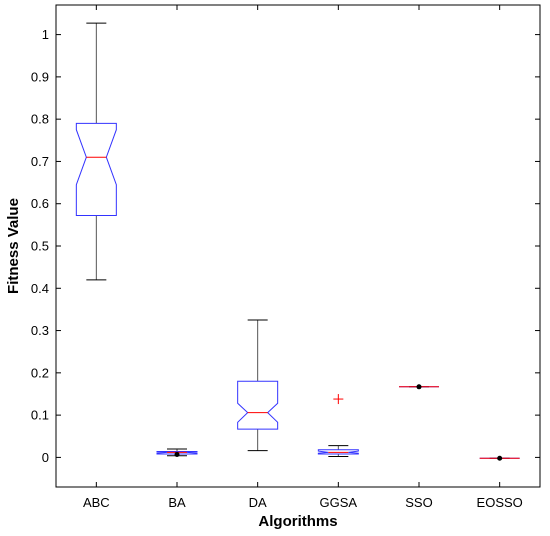 This screenshot has width=550, height=536. What do you see at coordinates (45, 457) in the screenshot?
I see `y-tick-label: 0` at bounding box center [45, 457].